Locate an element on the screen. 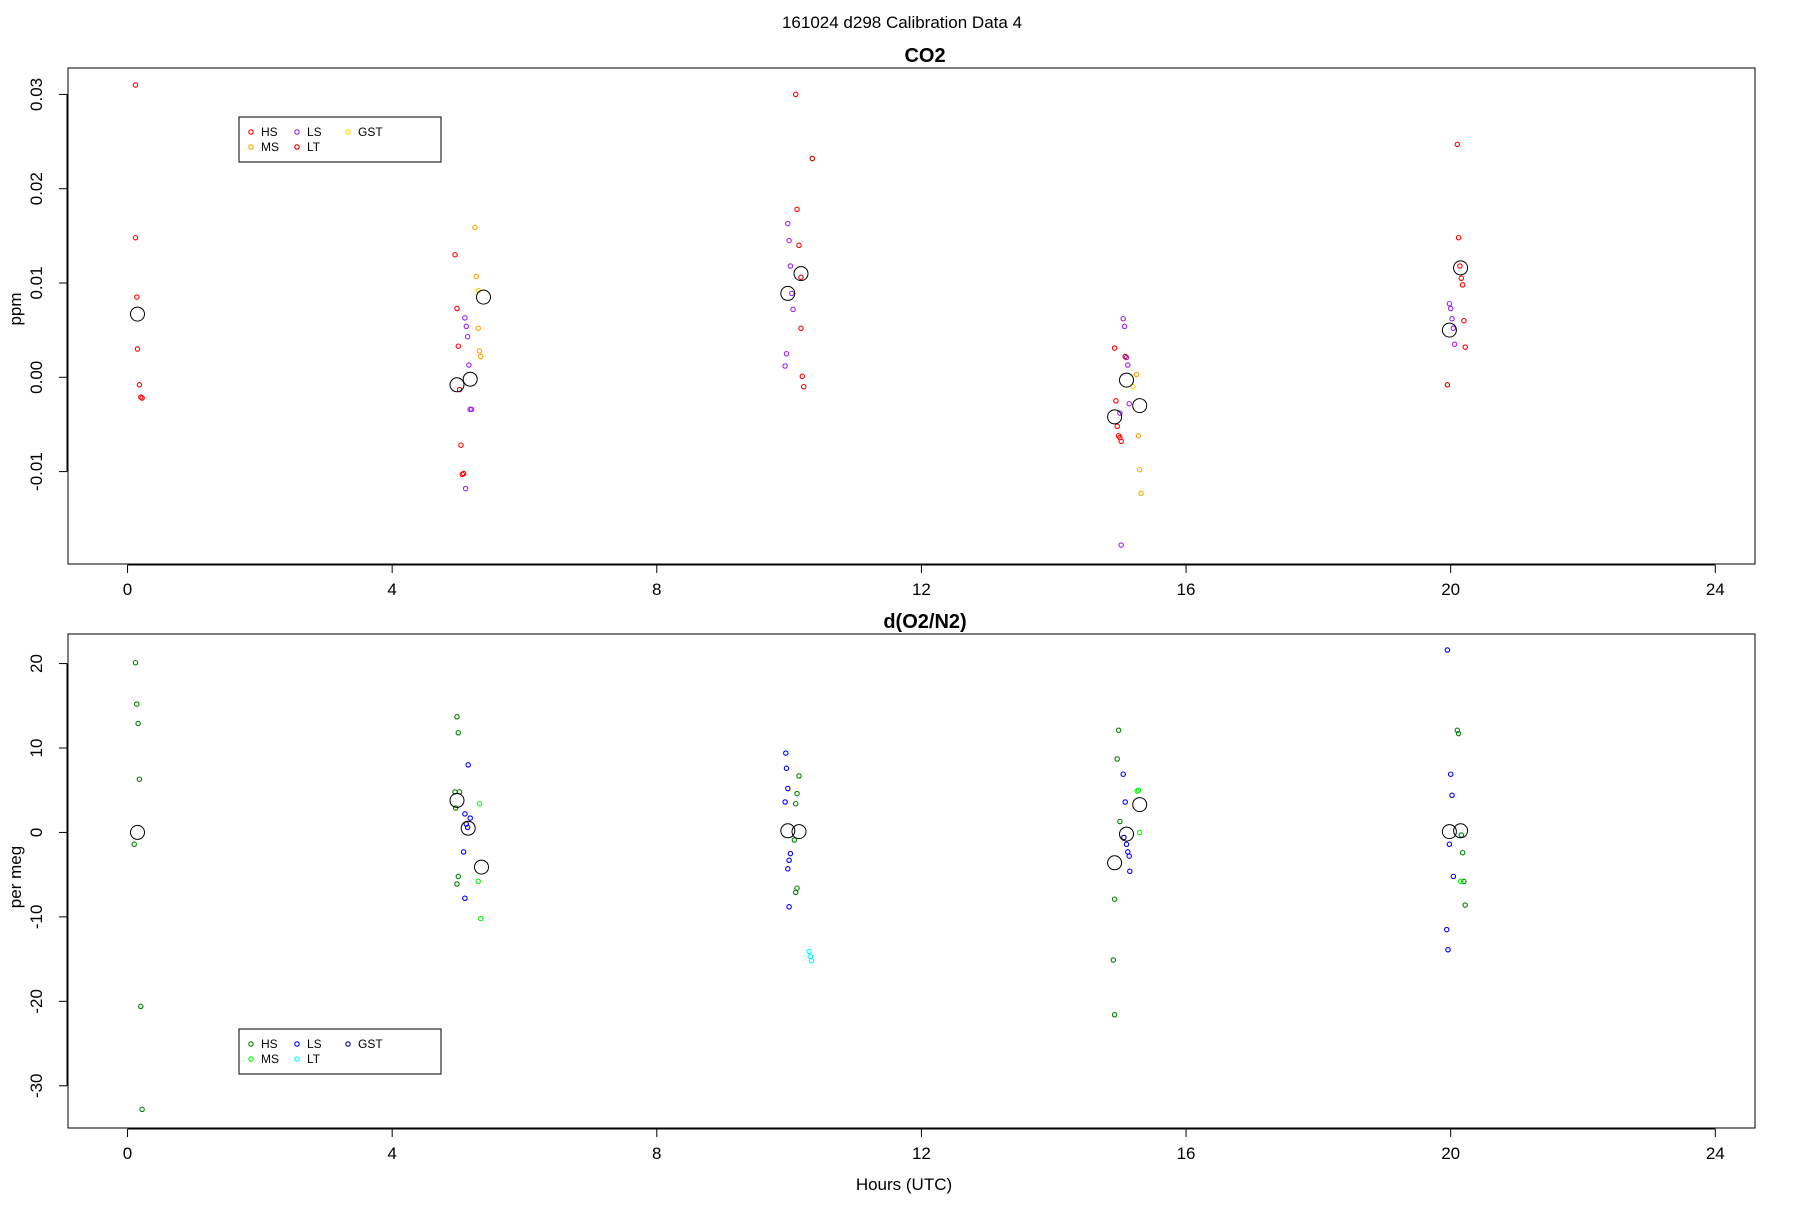 The image size is (1800, 1205). series-ms is located at coordinates (808, 360).